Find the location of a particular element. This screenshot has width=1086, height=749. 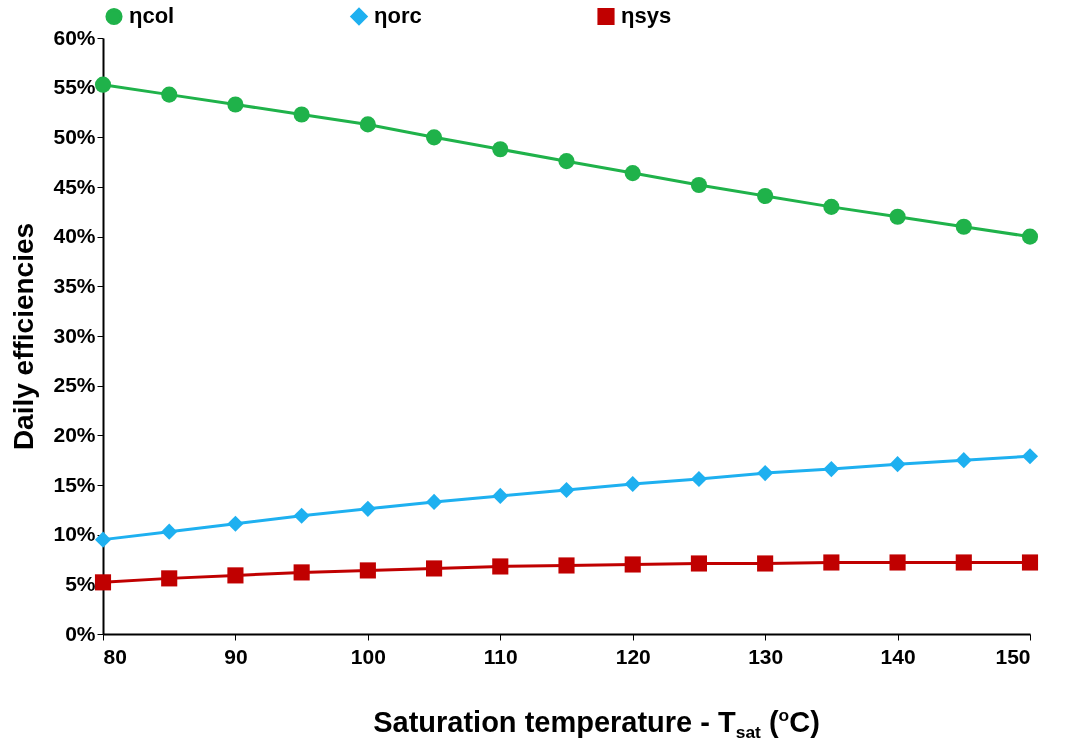

x-tick-label: 130 is located at coordinates (766, 656).